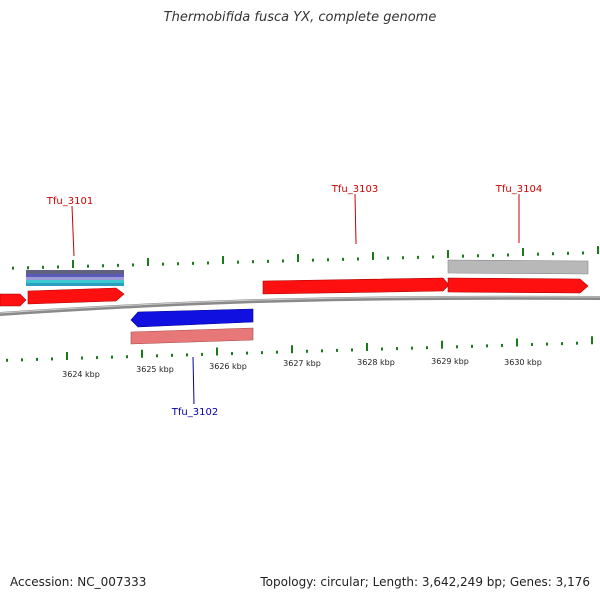 The width and height of the screenshot is (600, 600). What do you see at coordinates (194, 412) in the screenshot?
I see `gene-label-tfu3102: Tfu_3102` at bounding box center [194, 412].